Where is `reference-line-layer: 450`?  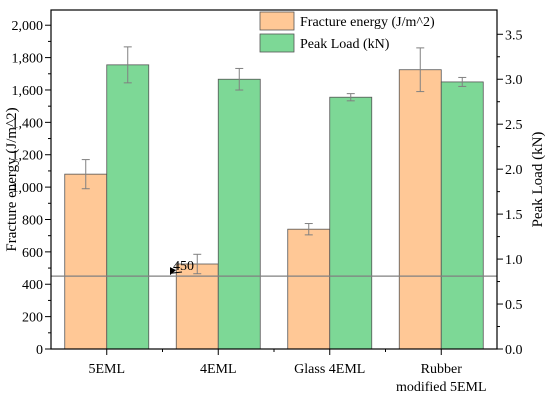
reference-line-layer: 450 is located at coordinates (274, 268).